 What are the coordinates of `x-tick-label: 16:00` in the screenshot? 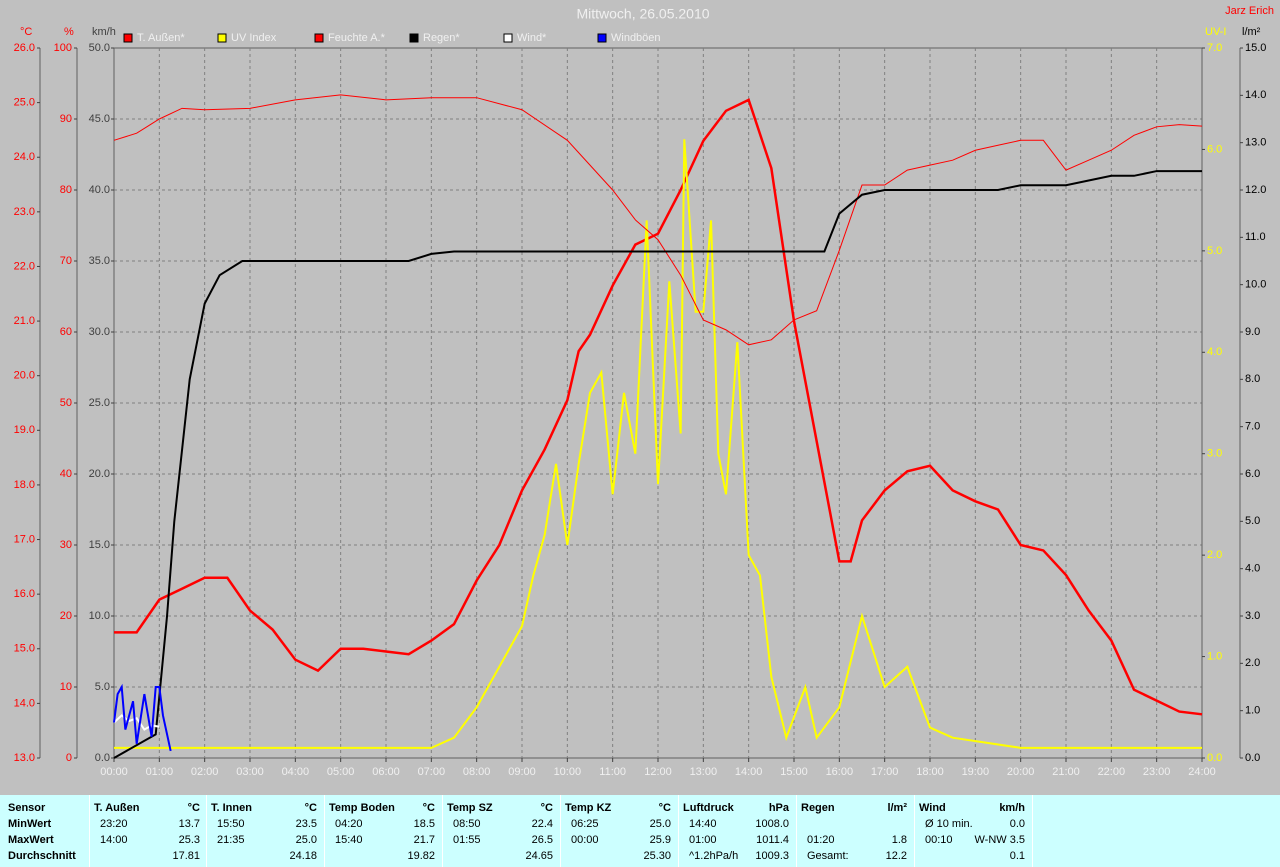 It's located at (840, 772).